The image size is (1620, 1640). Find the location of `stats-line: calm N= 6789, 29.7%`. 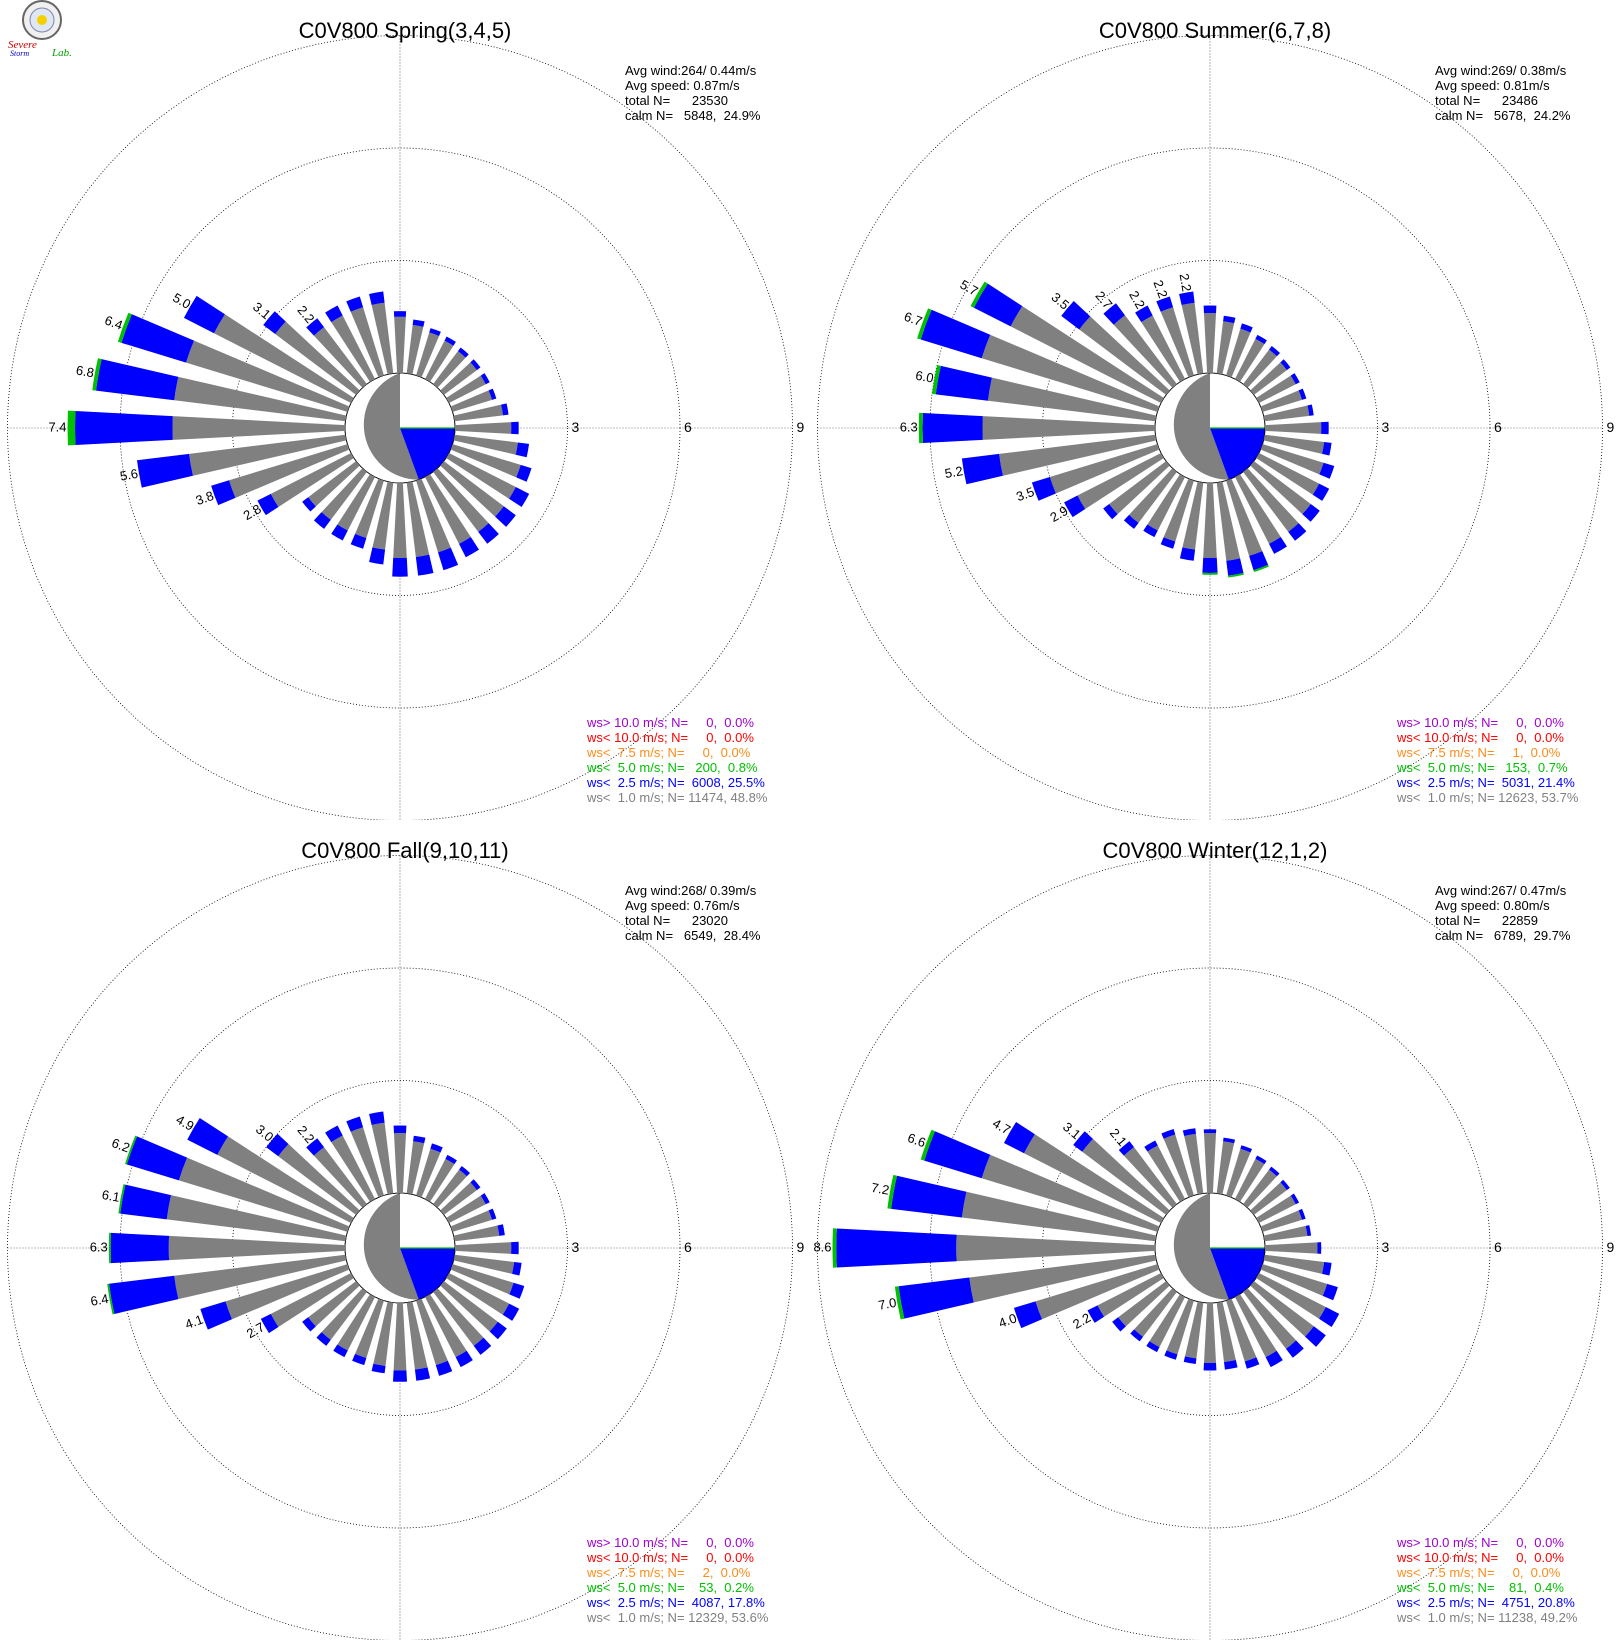

stats-line: calm N= 6789, 29.7% is located at coordinates (1503, 935).